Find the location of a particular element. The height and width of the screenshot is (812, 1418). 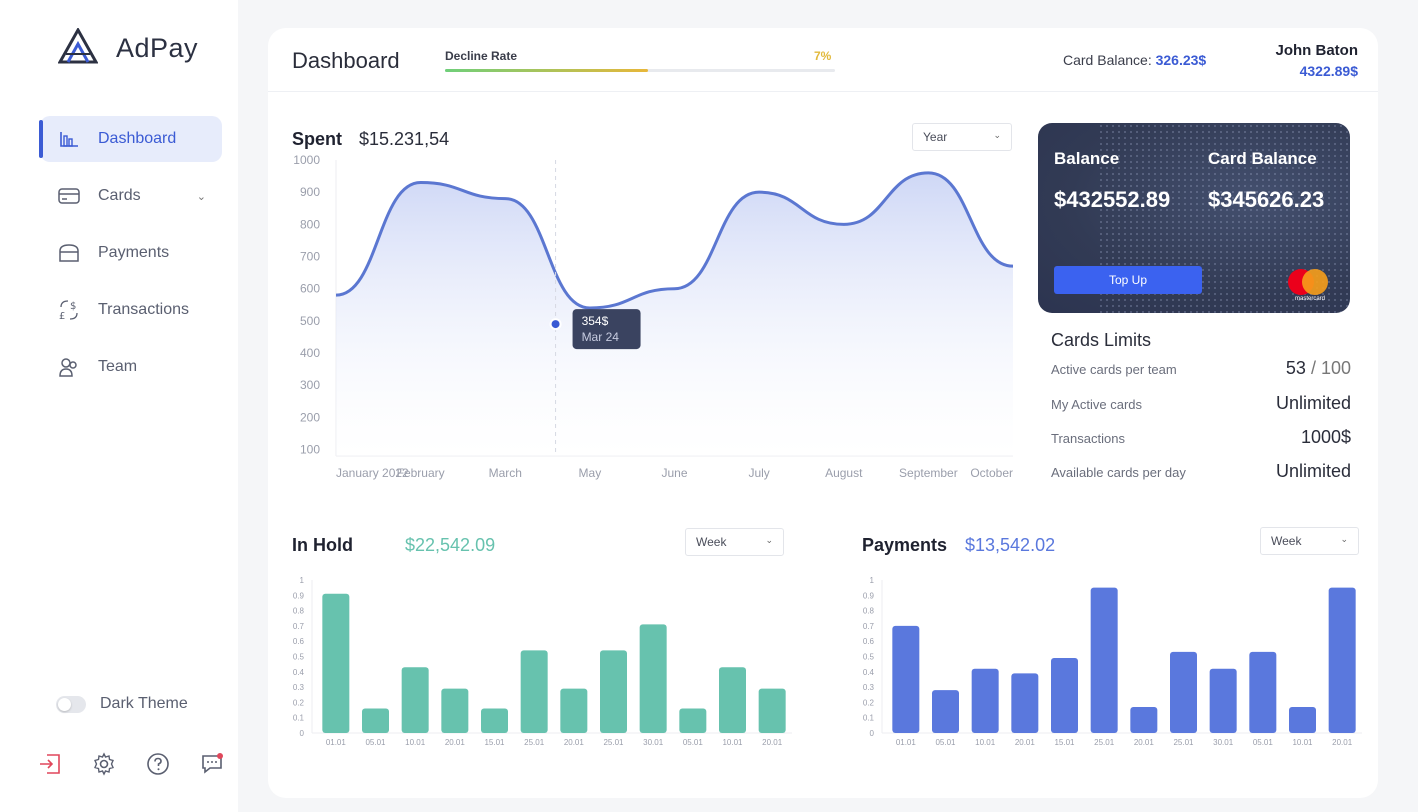

y-tick-label: 800 is located at coordinates (310, 224).